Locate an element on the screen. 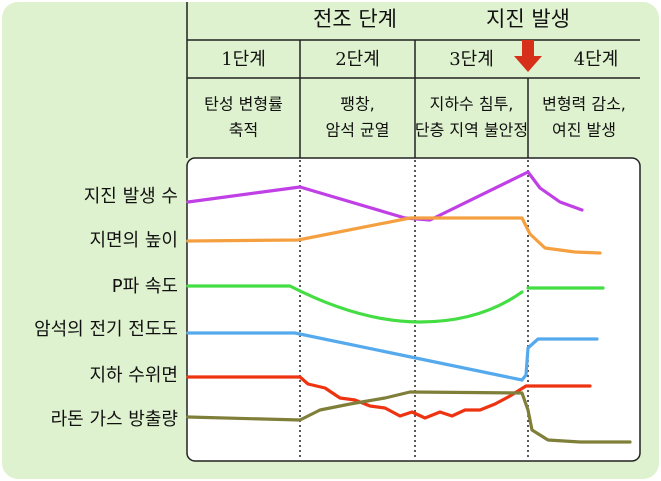 The image size is (661, 481). stage-description: 탄성 변형률 is located at coordinates (243, 104).